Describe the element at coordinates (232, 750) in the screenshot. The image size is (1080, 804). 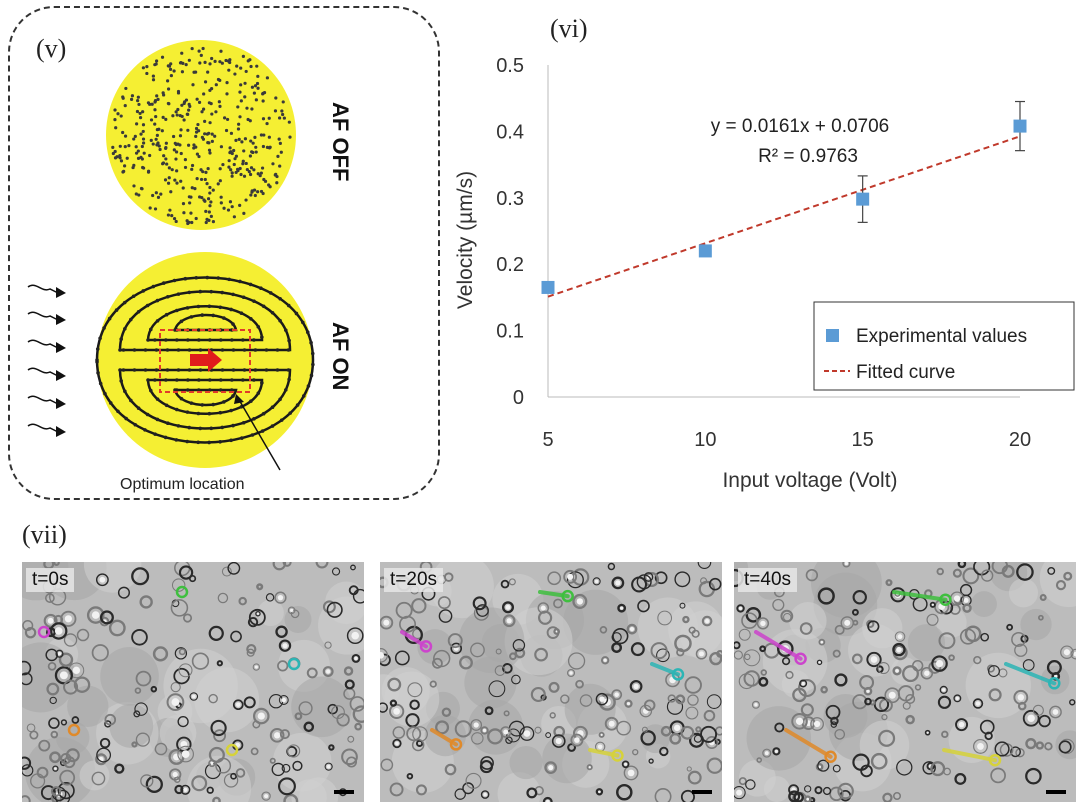
I see `tracked-particle` at that location.